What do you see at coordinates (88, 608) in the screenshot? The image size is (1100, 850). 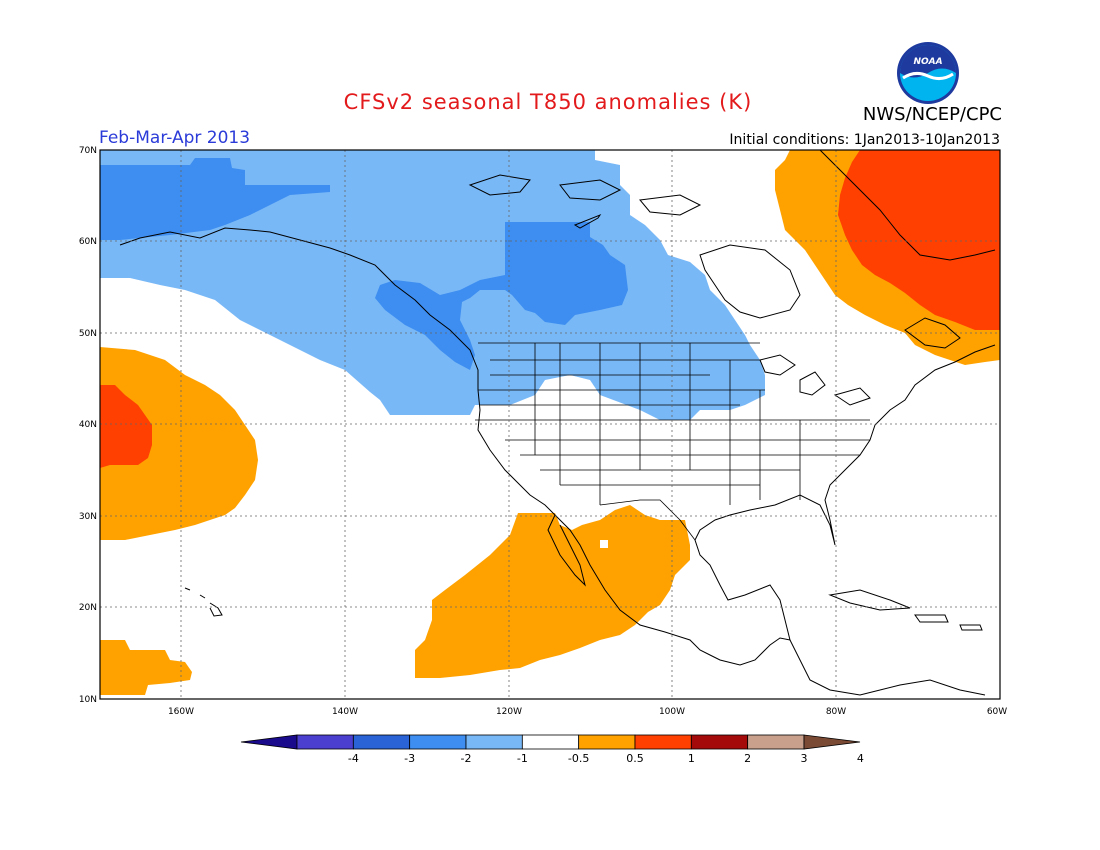 I see `lat-label: 20N` at bounding box center [88, 608].